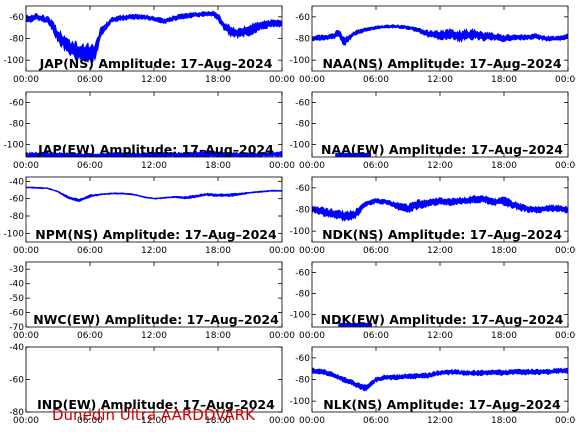 The image size is (576, 432). Describe the element at coordinates (16, 328) in the screenshot. I see `y-tick-label: -70` at that location.